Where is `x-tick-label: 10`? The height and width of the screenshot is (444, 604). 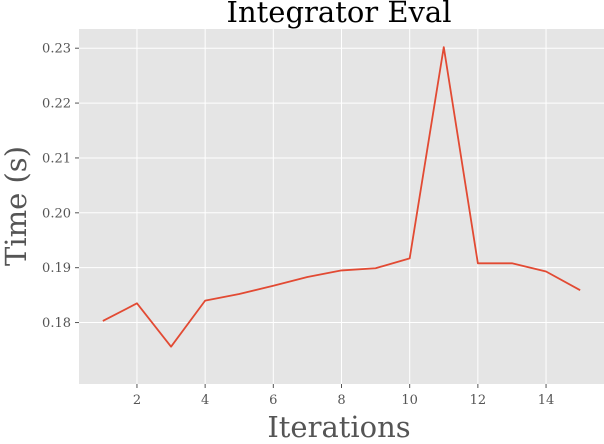 x-tick-label: 10 is located at coordinates (409, 400).